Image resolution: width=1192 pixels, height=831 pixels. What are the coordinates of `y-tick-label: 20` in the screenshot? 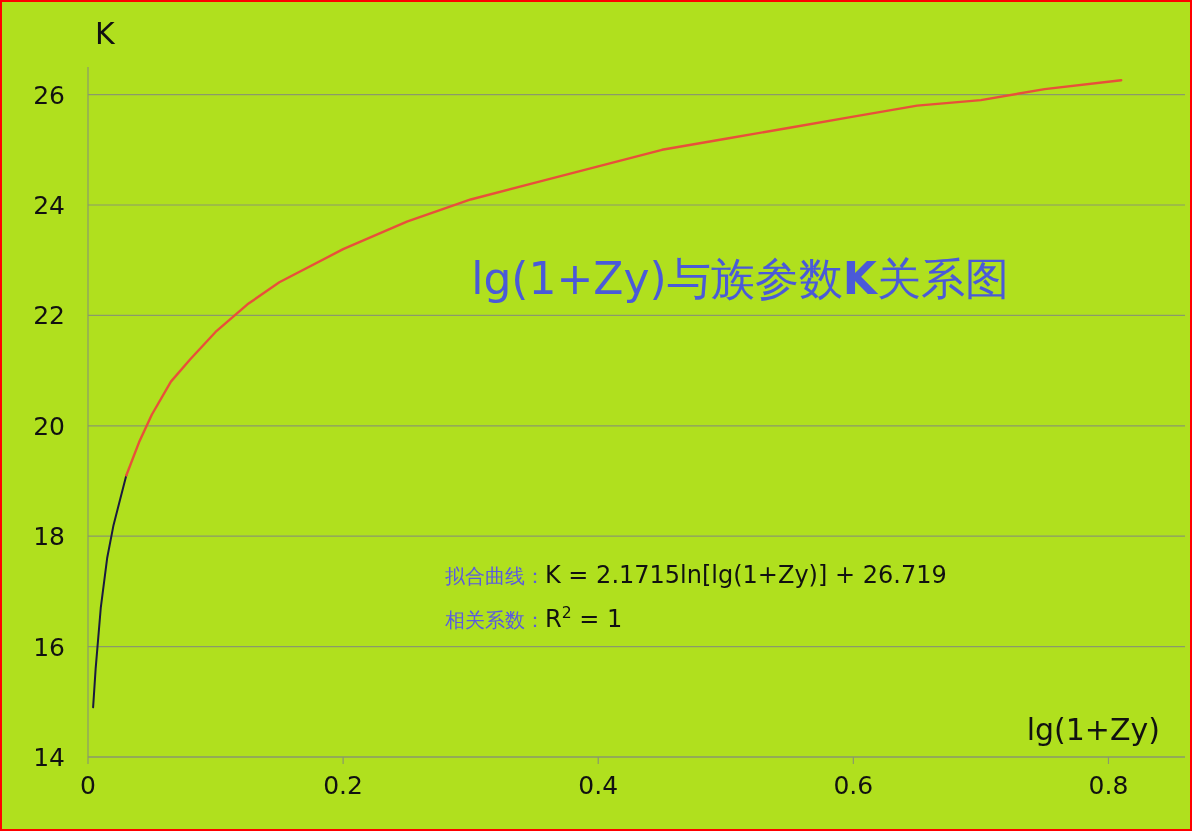 It's located at (49, 426).